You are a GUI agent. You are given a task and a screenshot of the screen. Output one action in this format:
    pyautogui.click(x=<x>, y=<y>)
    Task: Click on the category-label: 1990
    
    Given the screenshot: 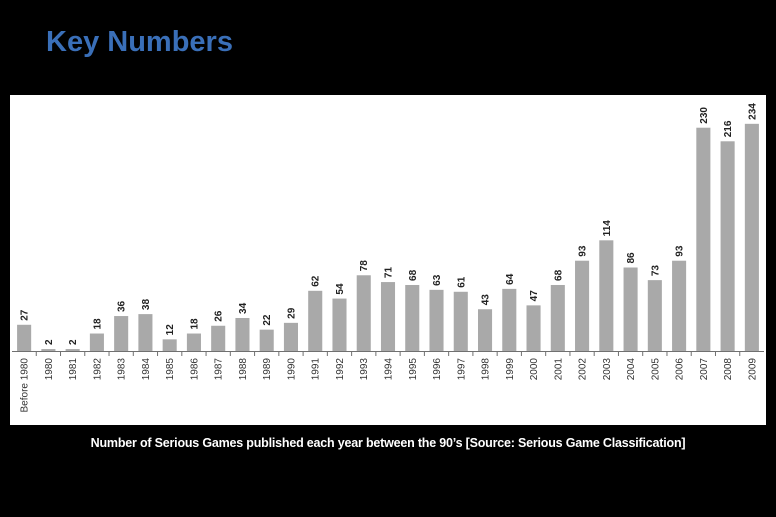 What is the action you would take?
    pyautogui.click(x=291, y=369)
    